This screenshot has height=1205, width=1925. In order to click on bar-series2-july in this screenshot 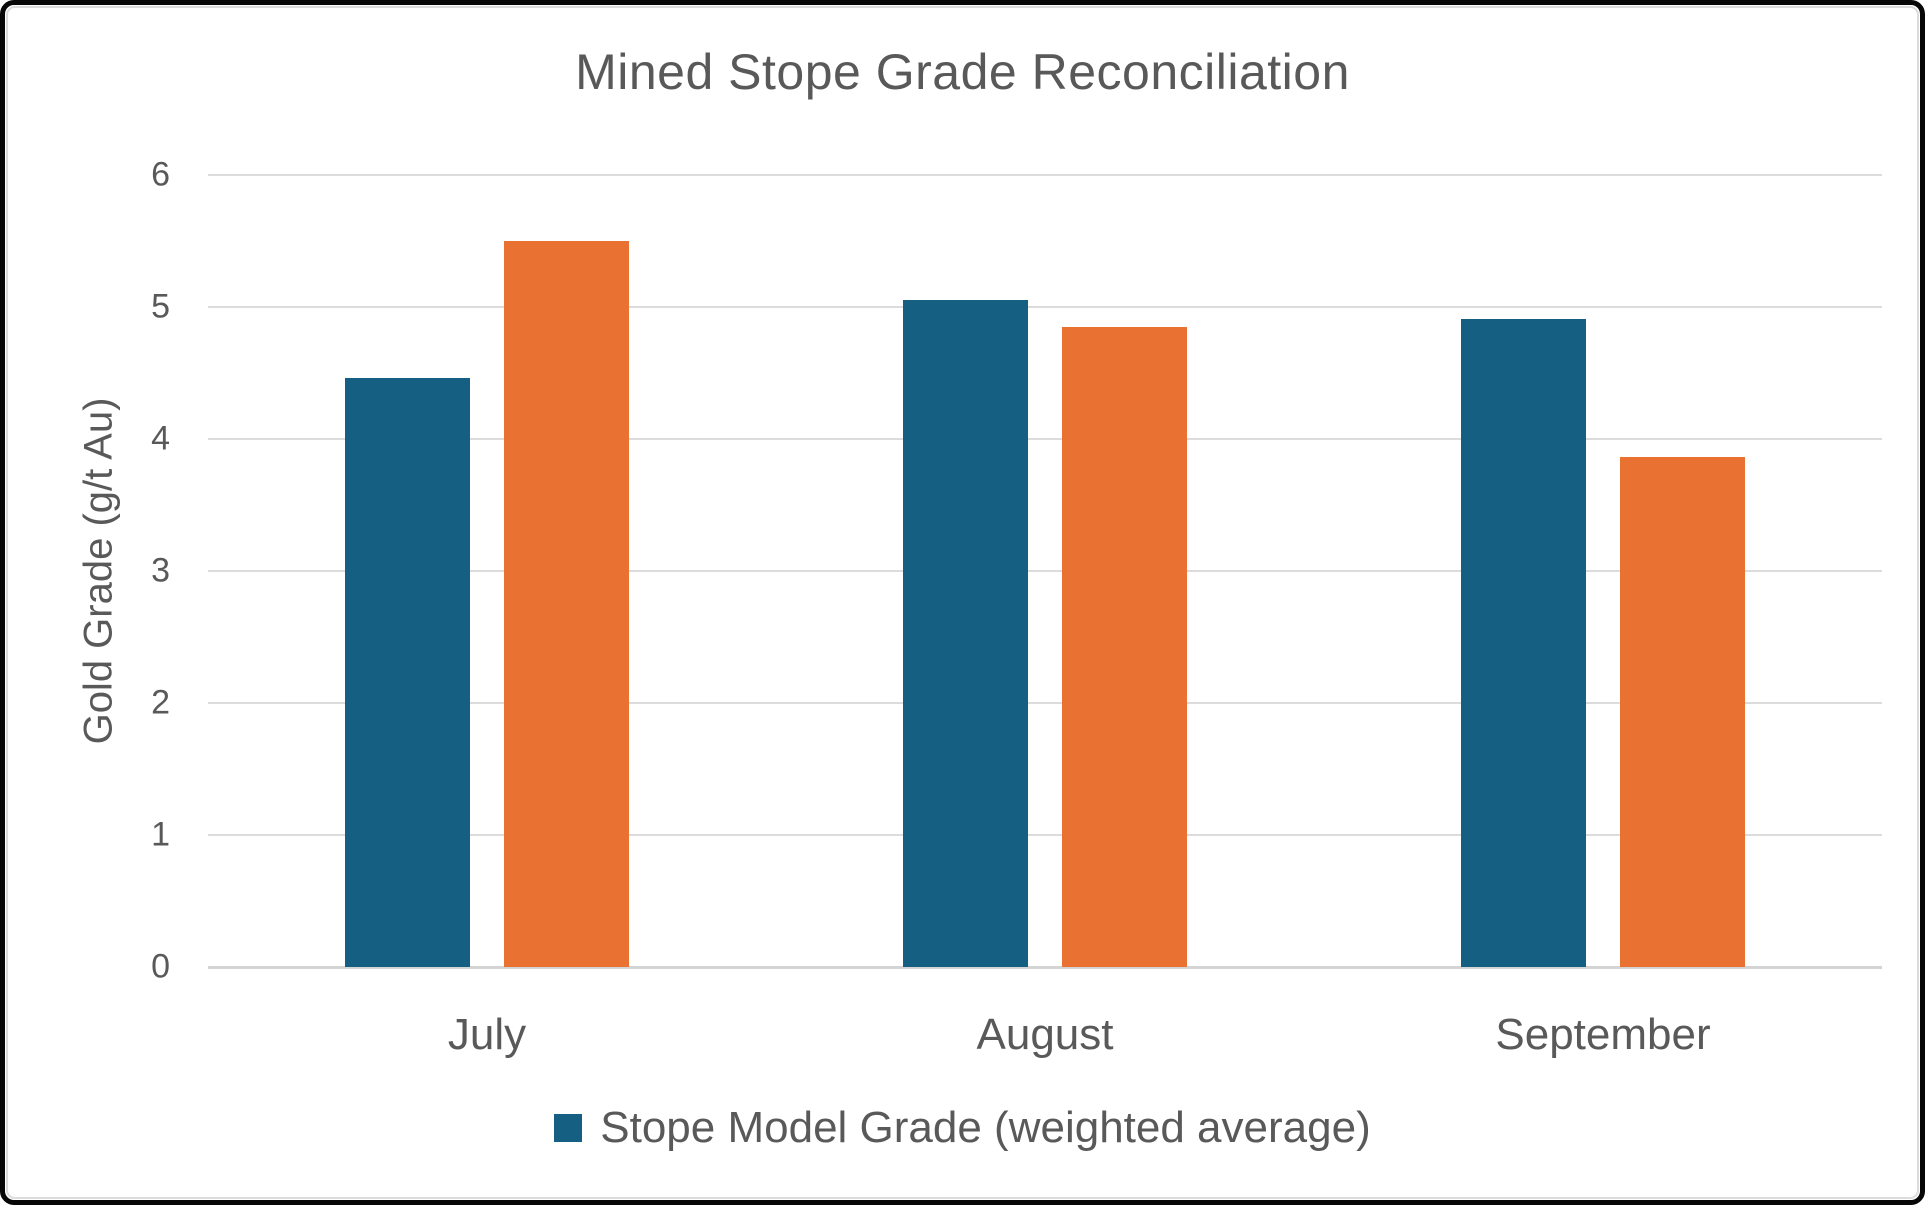, I will do `click(566, 604)`.